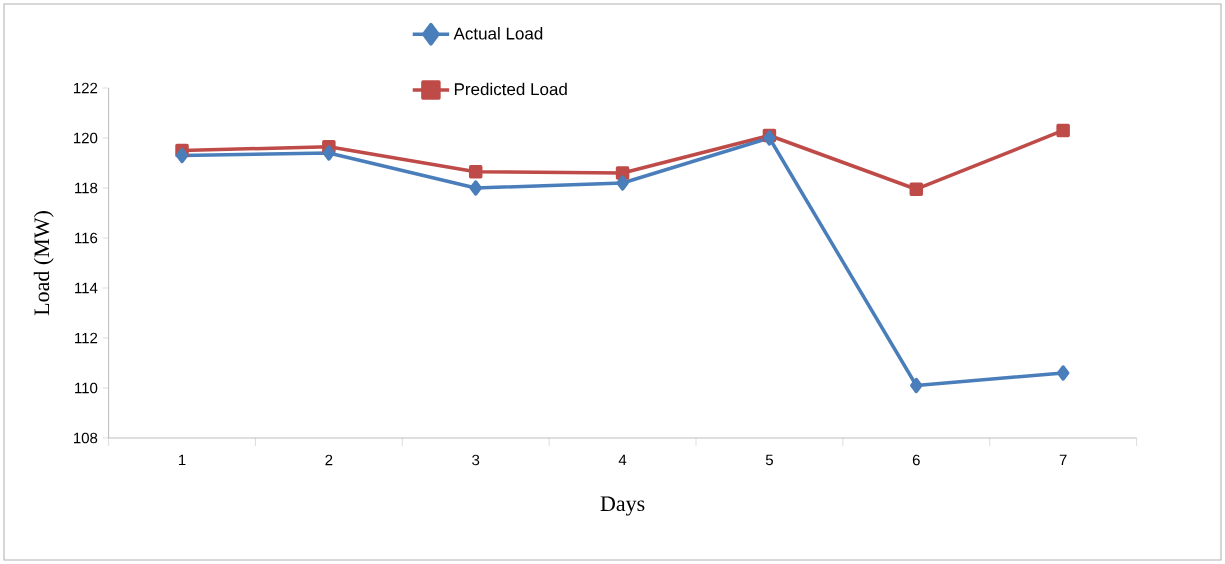 The image size is (1225, 564). What do you see at coordinates (622, 460) in the screenshot?
I see `x-tick-label: 4` at bounding box center [622, 460].